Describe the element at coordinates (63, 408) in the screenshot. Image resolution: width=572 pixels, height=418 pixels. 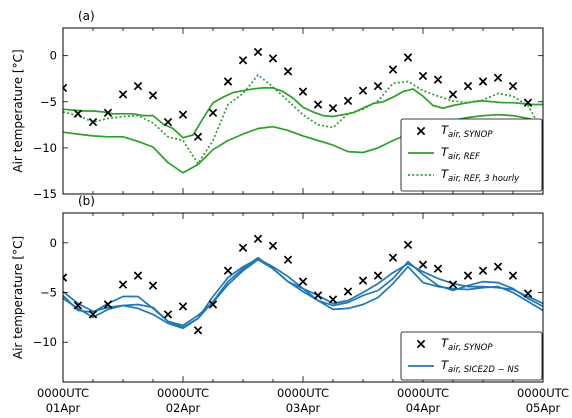
I see `x-tick-label-date: 01Apr` at that location.